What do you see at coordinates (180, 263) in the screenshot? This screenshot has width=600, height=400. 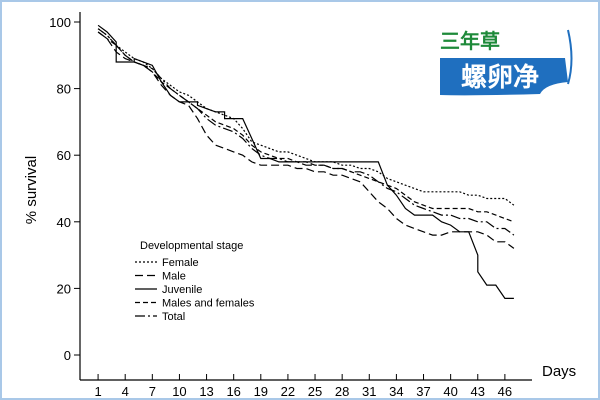 I see `legend-label: Female` at bounding box center [180, 263].